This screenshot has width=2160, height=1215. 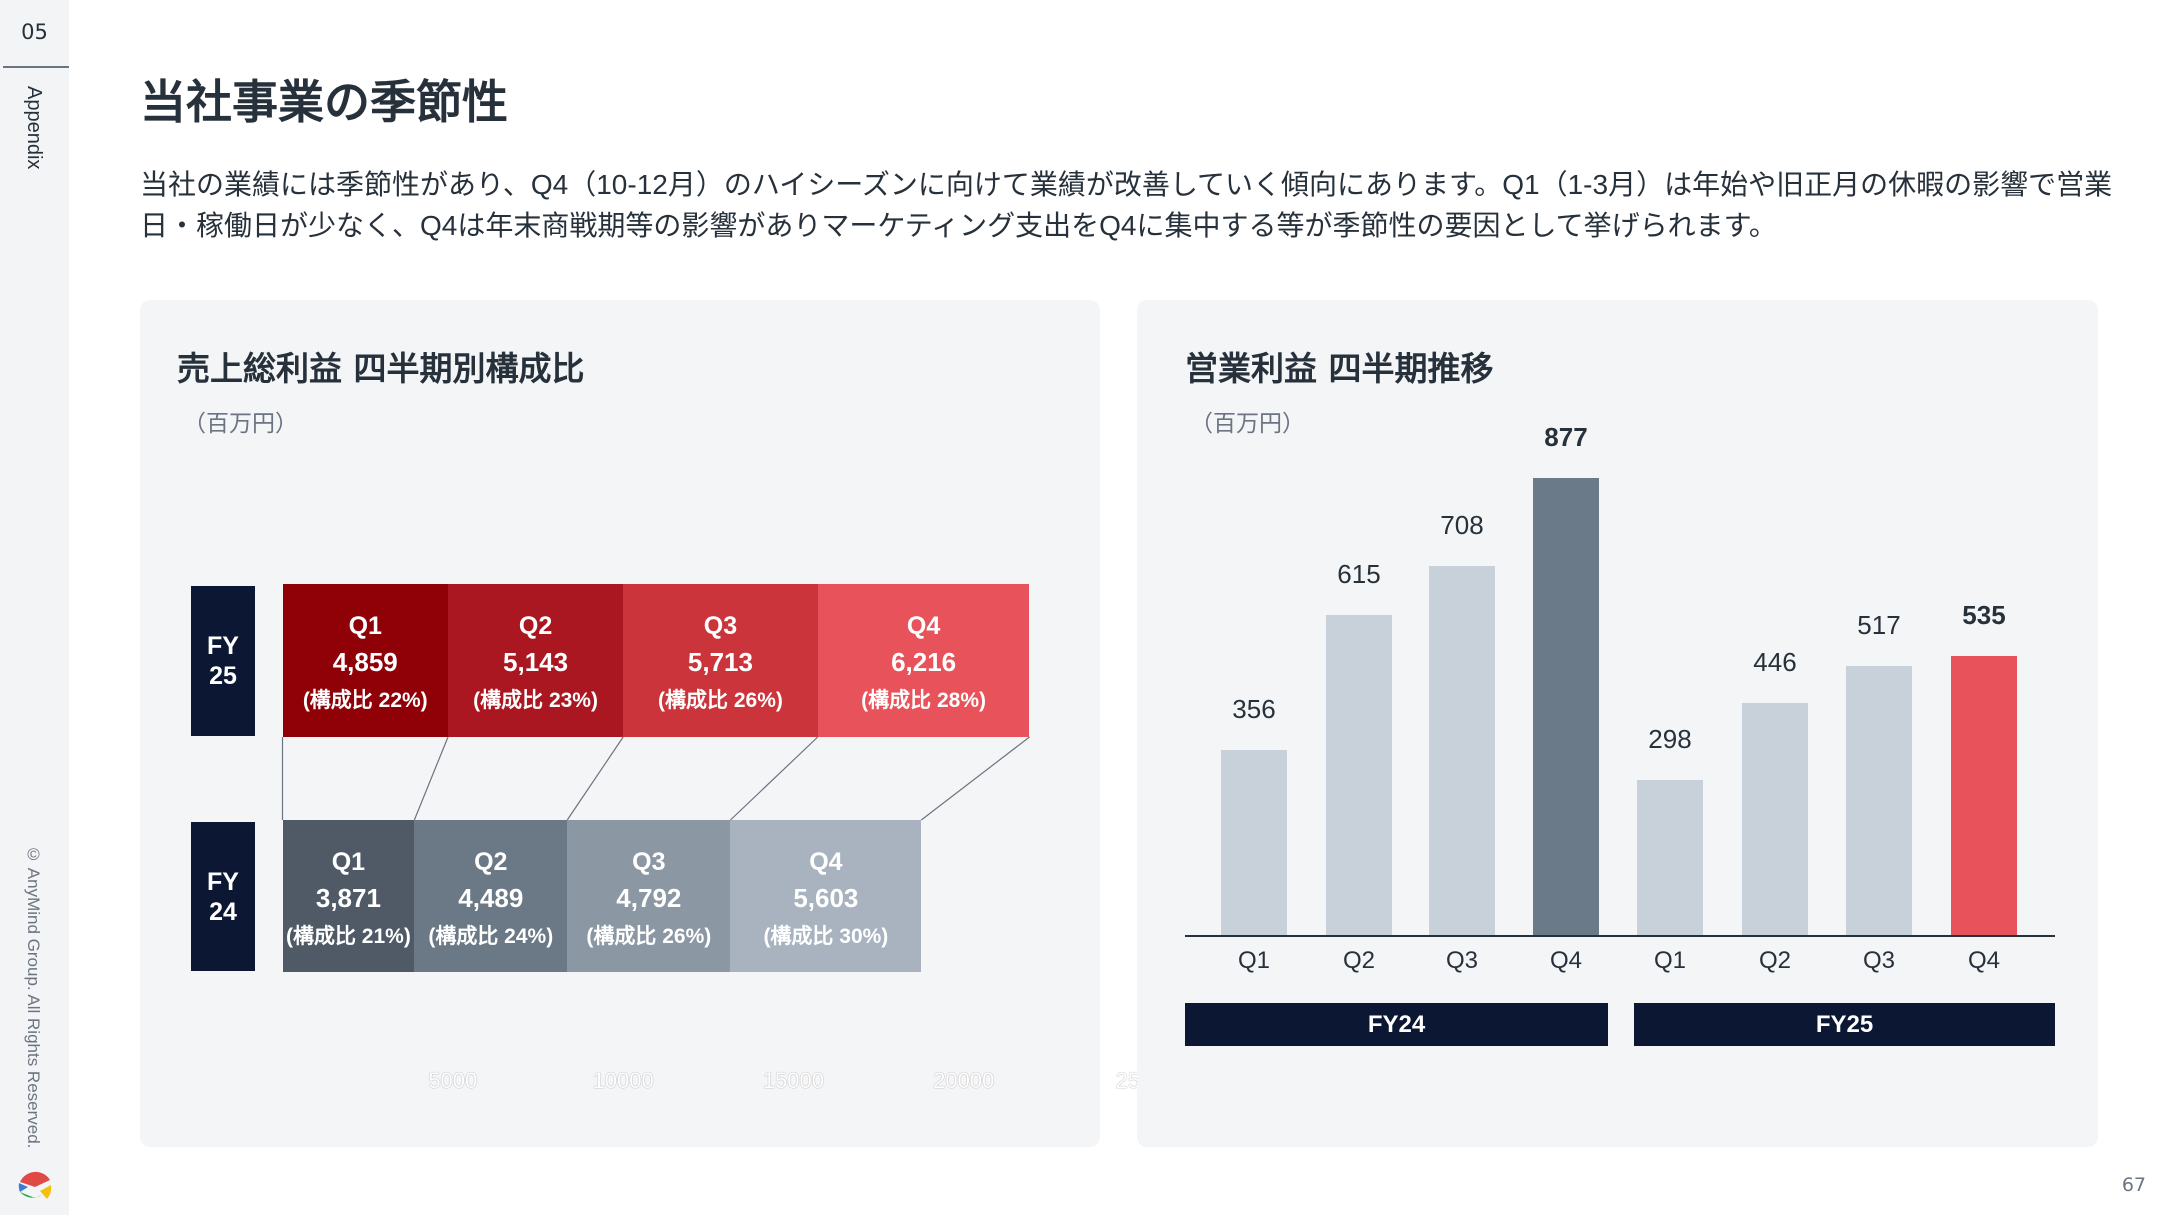 I want to click on bar-segment: Q3 5,713 (構成比 26%), so click(x=720, y=660).